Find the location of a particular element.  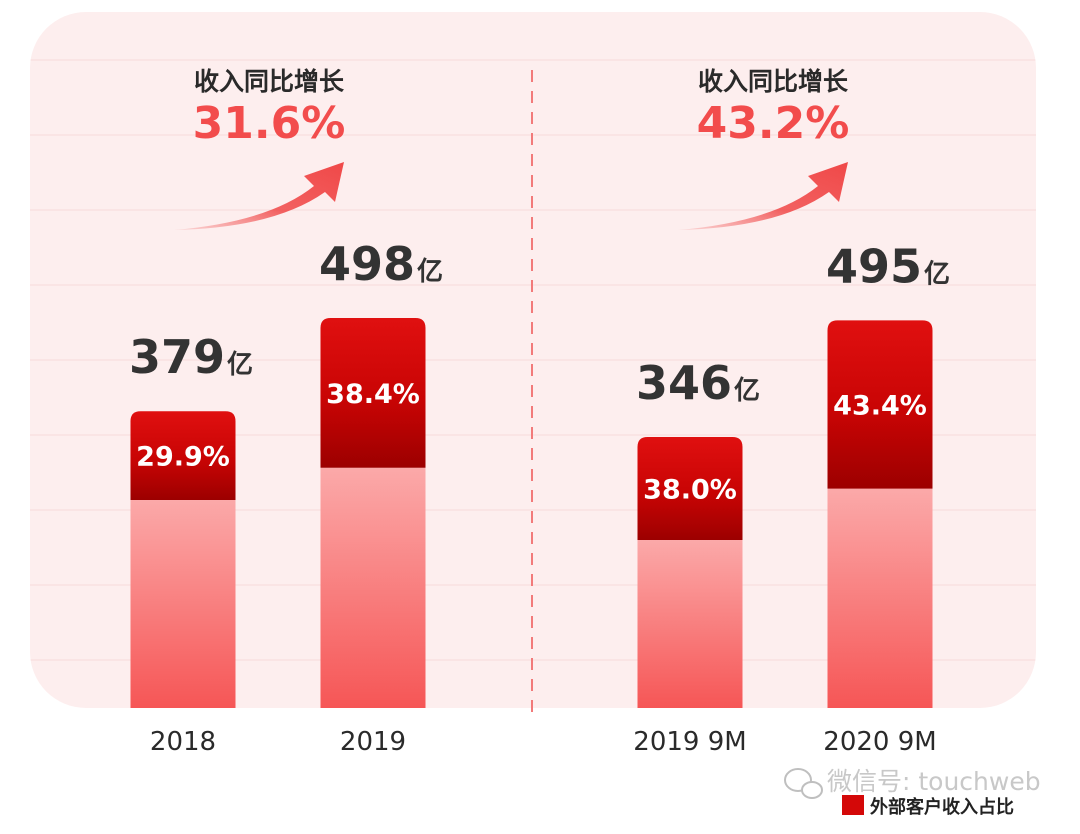

total-value-number: 495 is located at coordinates (874, 266).